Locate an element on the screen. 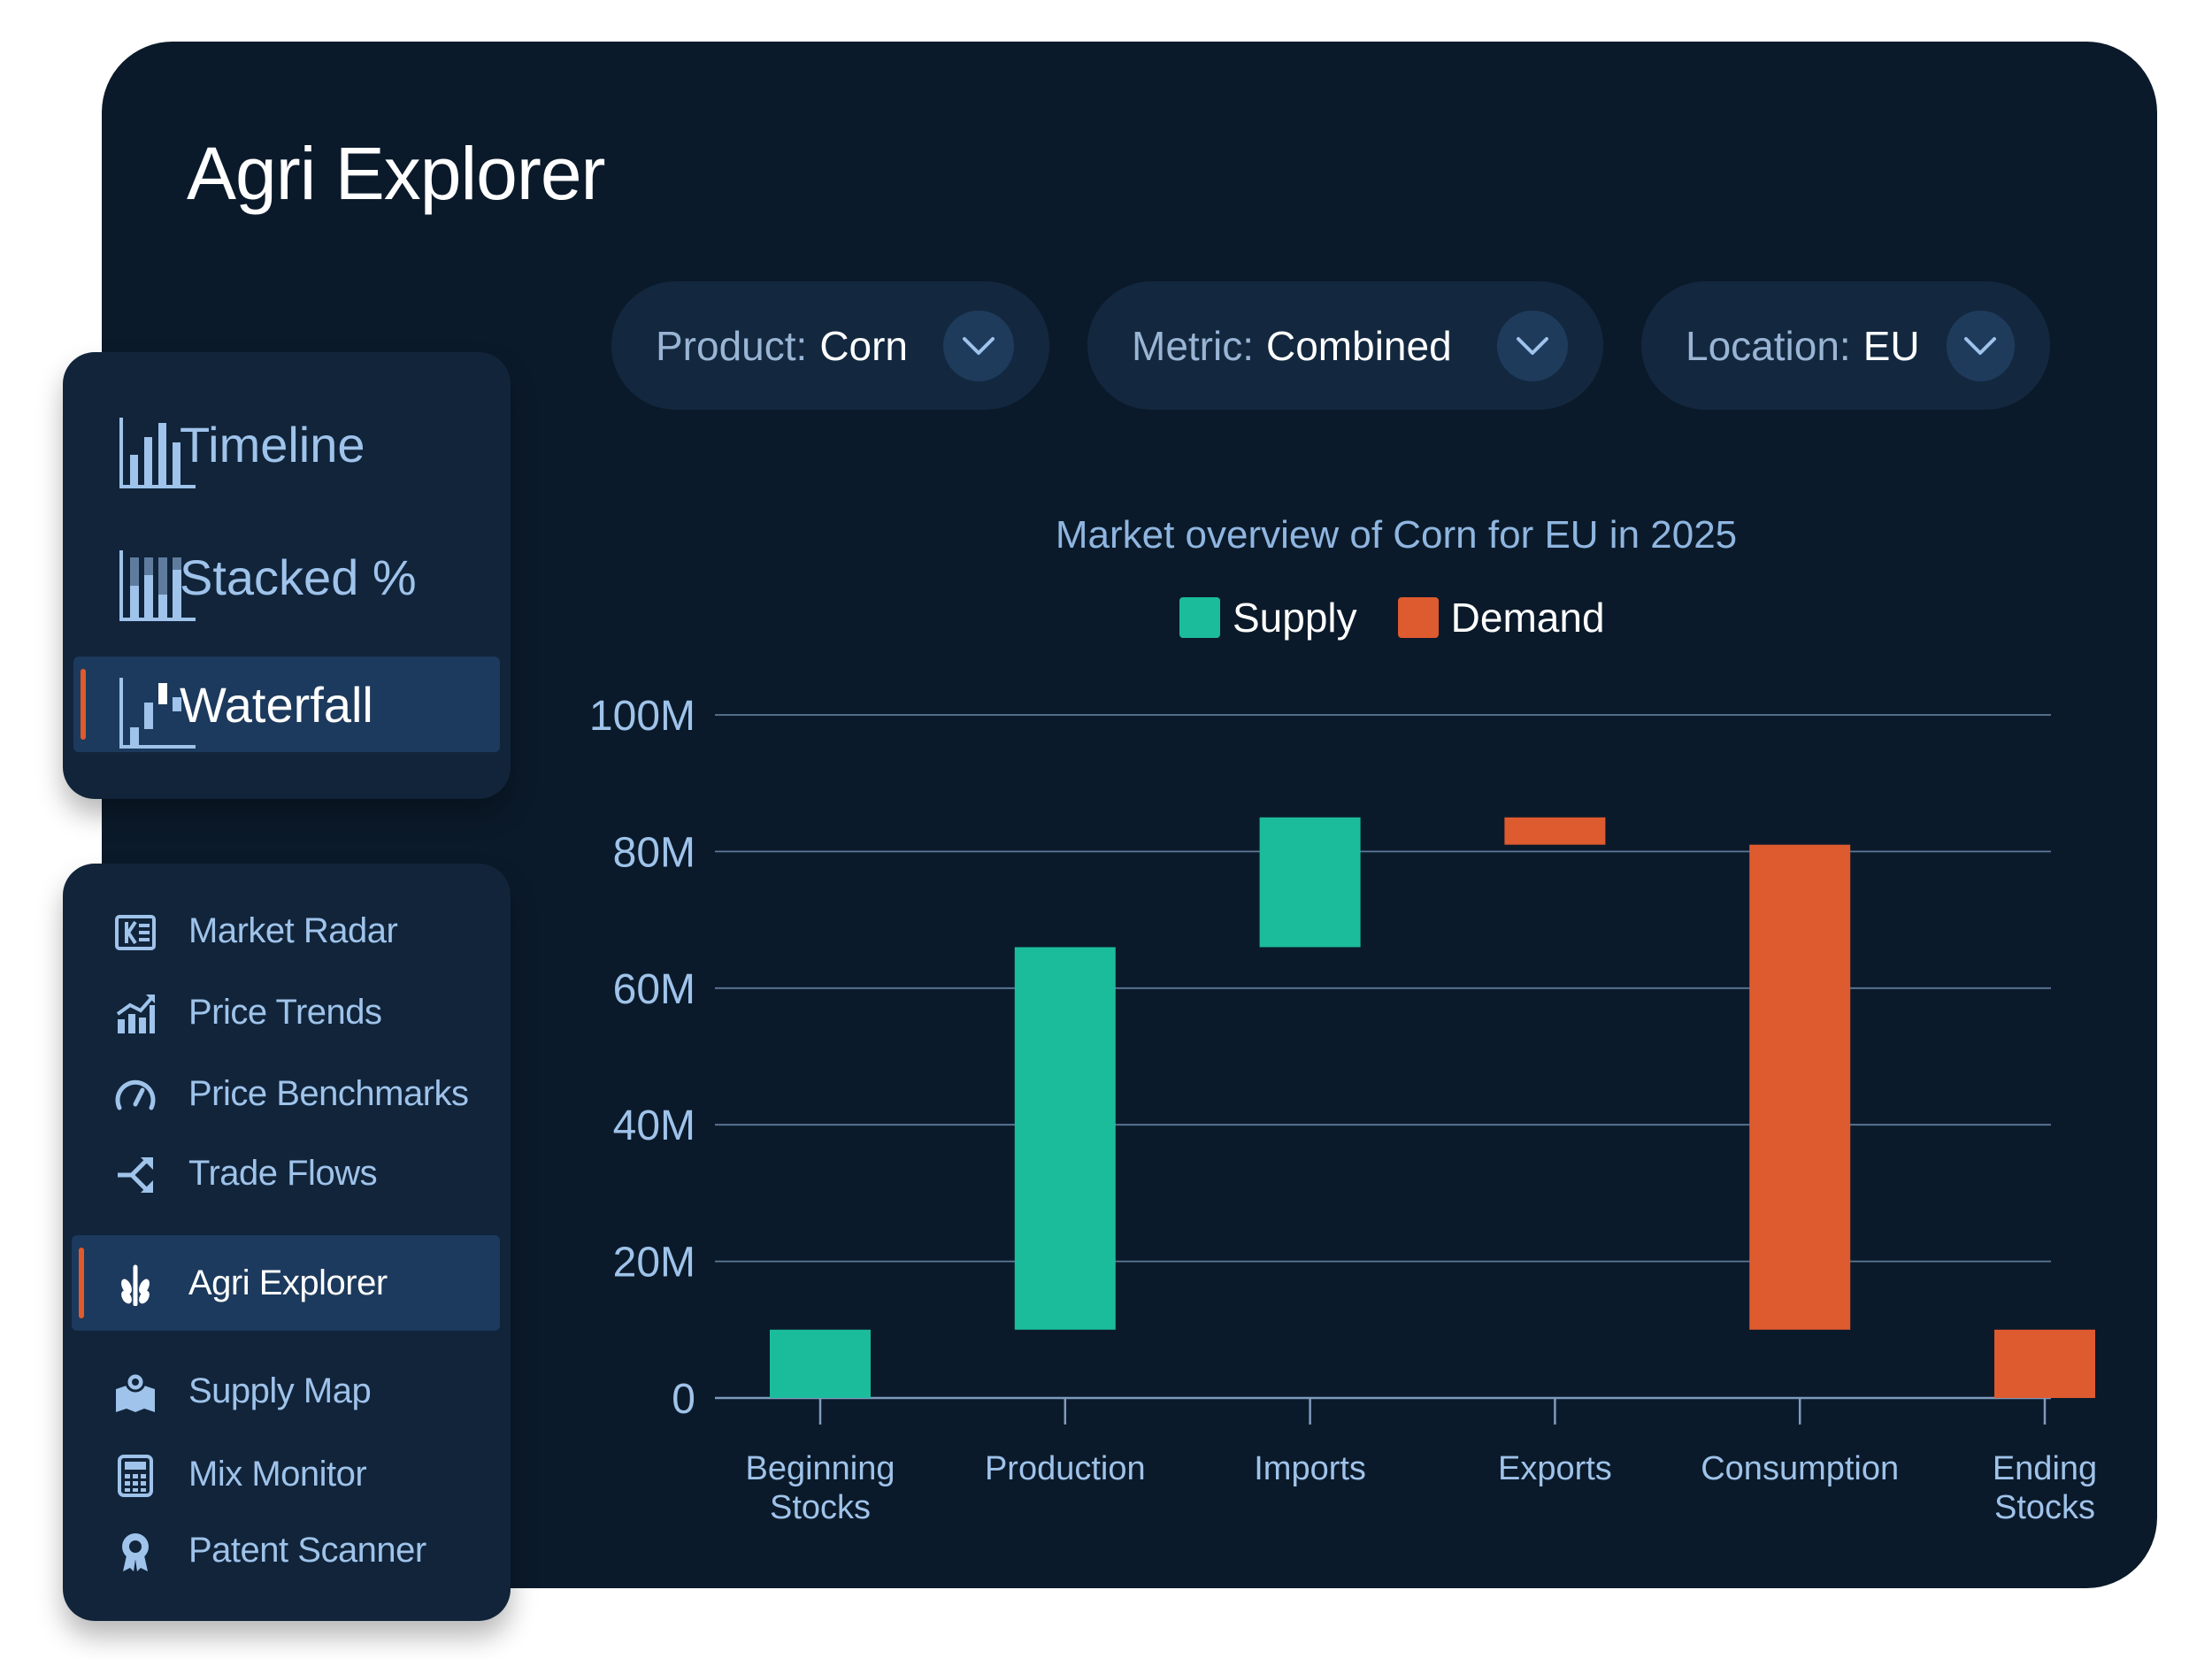 The height and width of the screenshot is (1659, 2212). sidebar-item-label: Market Radar is located at coordinates (293, 930).